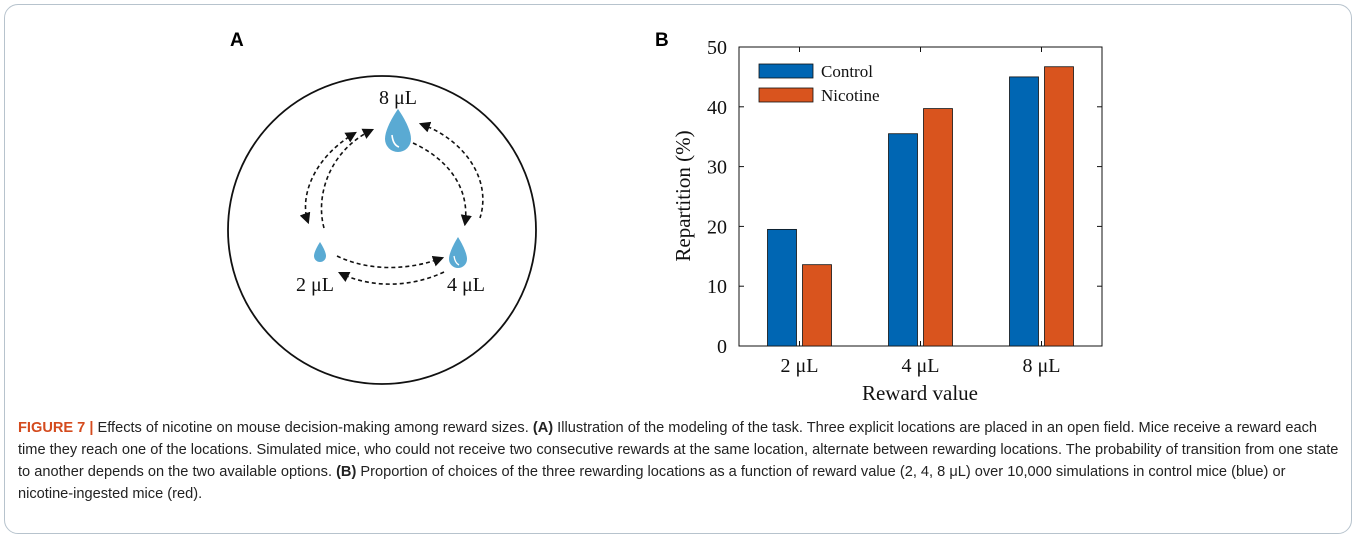  I want to click on drop-4ul-icon, so click(458, 252).